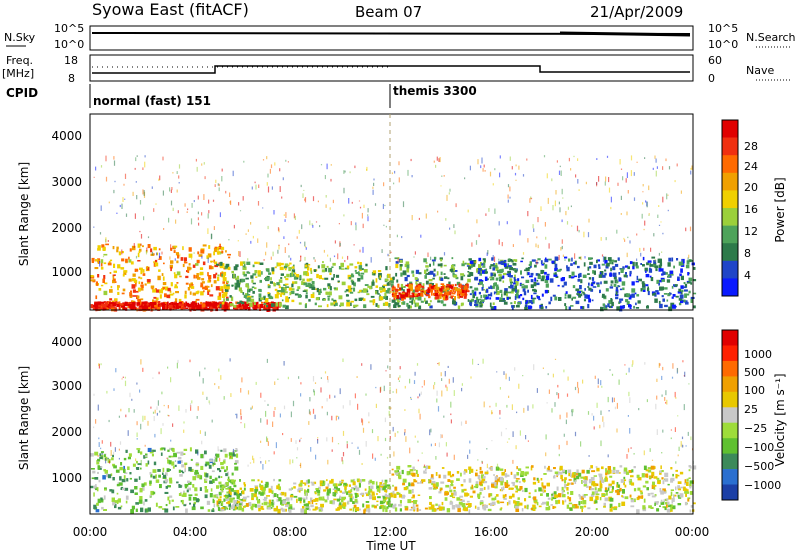  What do you see at coordinates (66, 228) in the screenshot?
I see `power-ytick-2000: 2000` at bounding box center [66, 228].